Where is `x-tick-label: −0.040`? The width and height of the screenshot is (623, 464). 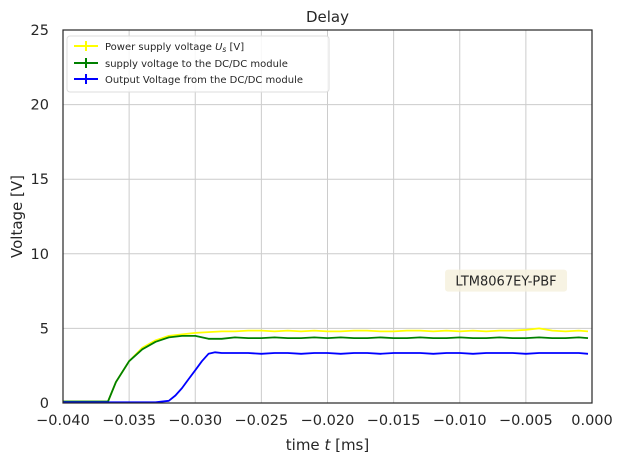 x-tick-label: −0.040 is located at coordinates (63, 421).